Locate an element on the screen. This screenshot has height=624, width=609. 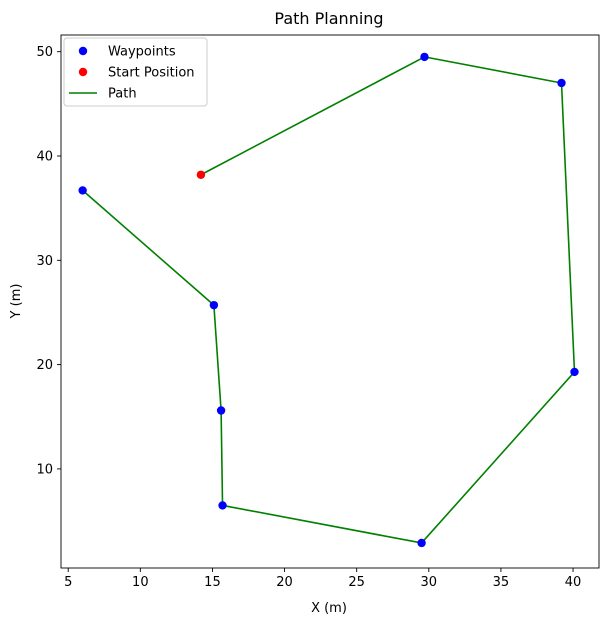
x-axis-label: X (m) is located at coordinates (329, 608).